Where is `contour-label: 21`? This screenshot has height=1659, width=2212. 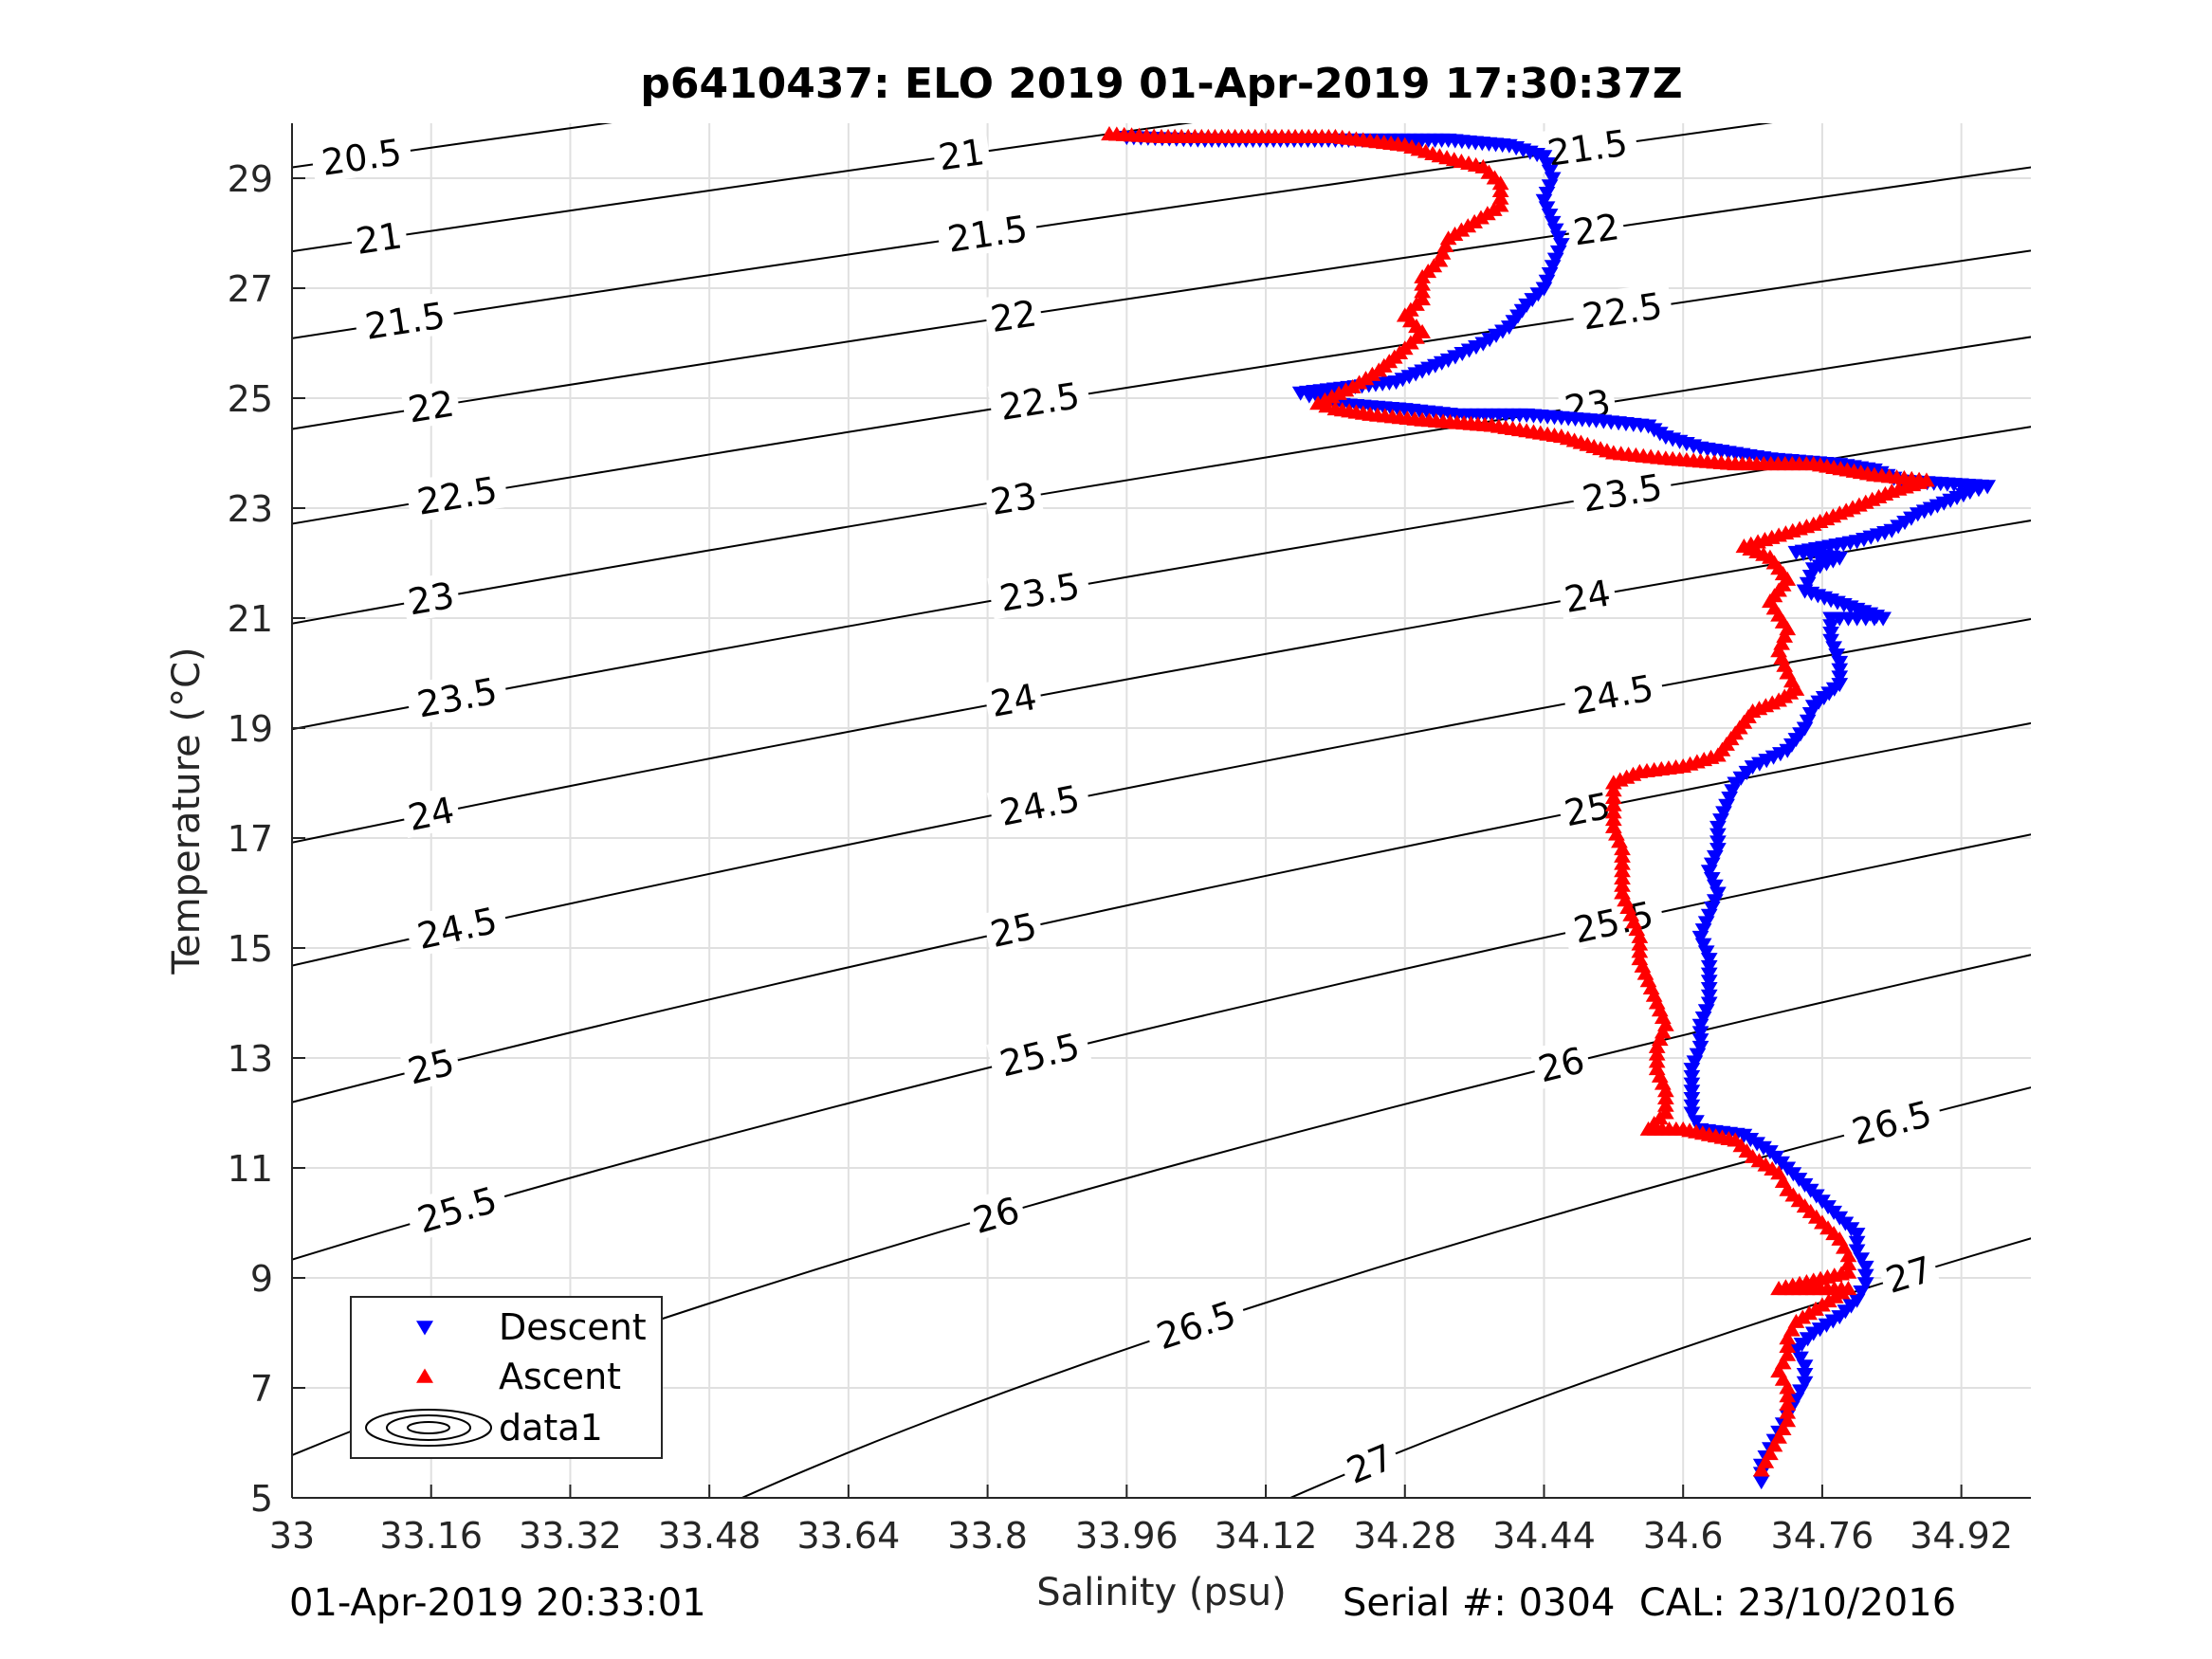
contour-label: 21 is located at coordinates (379, 237).